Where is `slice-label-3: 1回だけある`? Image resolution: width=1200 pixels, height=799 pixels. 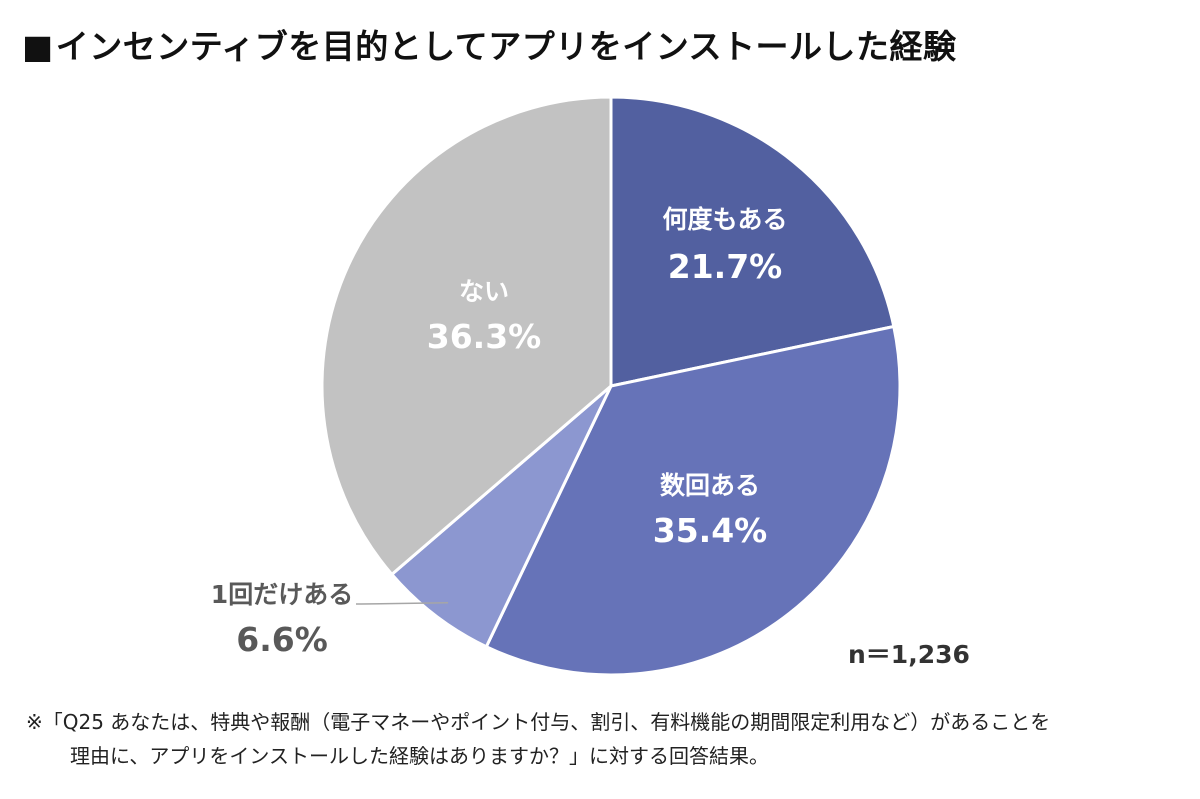
slice-label-3: 1回だけある is located at coordinates (282, 594).